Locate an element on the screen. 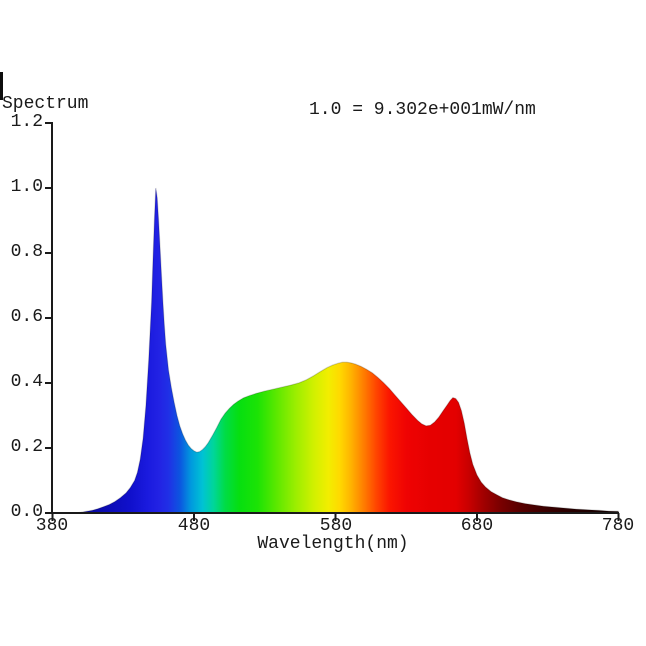 Image resolution: width=646 pixels, height=646 pixels. chart-title: Spectrum is located at coordinates (45, 104).